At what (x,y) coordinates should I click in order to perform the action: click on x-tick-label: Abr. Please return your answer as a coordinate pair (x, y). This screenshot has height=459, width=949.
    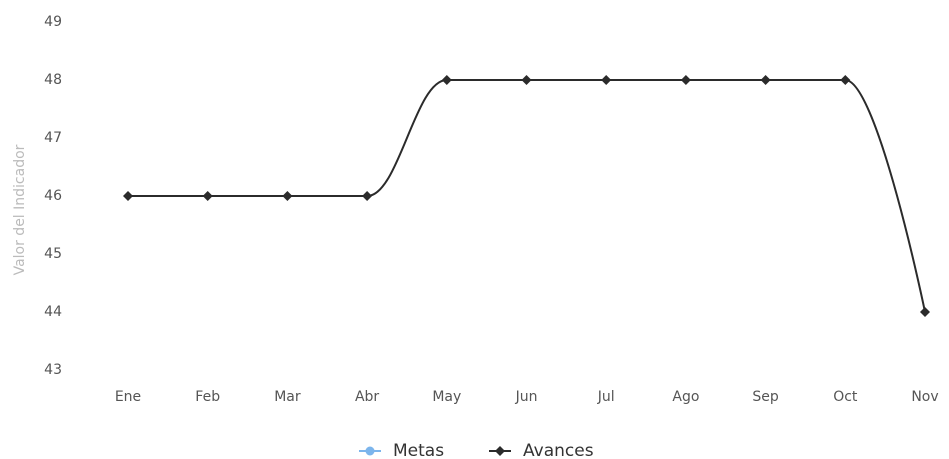
    Looking at the image, I should click on (367, 397).